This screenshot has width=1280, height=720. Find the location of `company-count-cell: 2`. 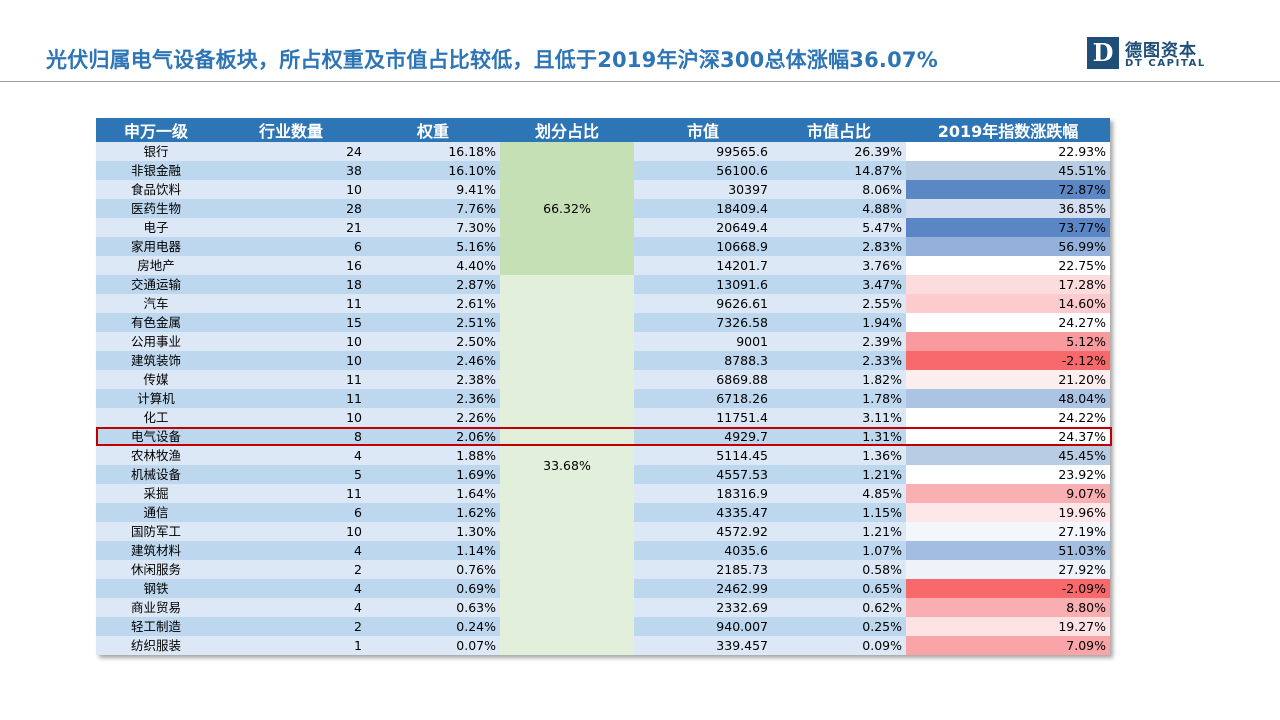

company-count-cell: 2 is located at coordinates (291, 569).